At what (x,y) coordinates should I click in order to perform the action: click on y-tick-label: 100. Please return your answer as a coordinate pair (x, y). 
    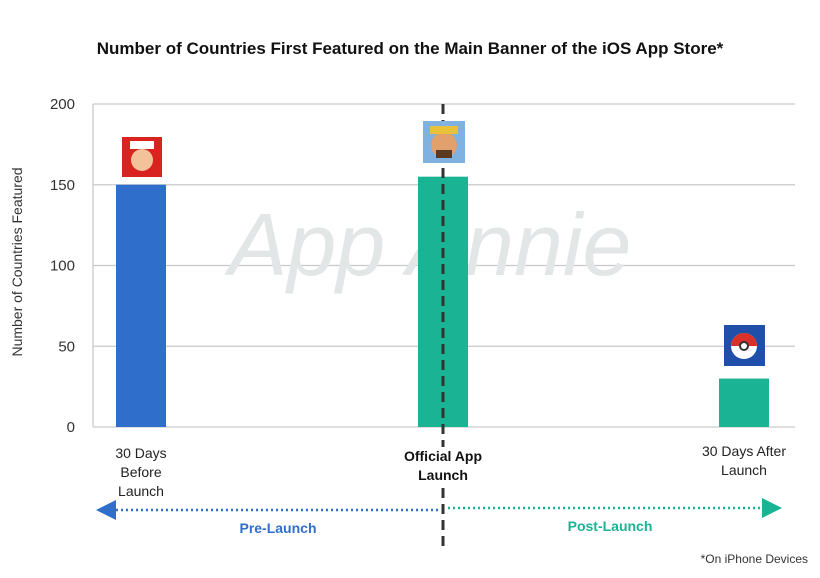
    Looking at the image, I should click on (62, 266).